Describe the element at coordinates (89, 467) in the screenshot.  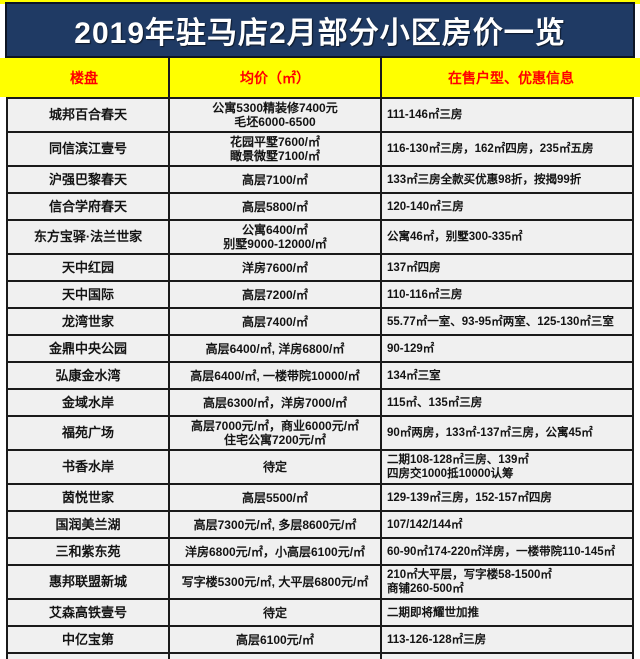
I see `property-name: 书香水岸` at that location.